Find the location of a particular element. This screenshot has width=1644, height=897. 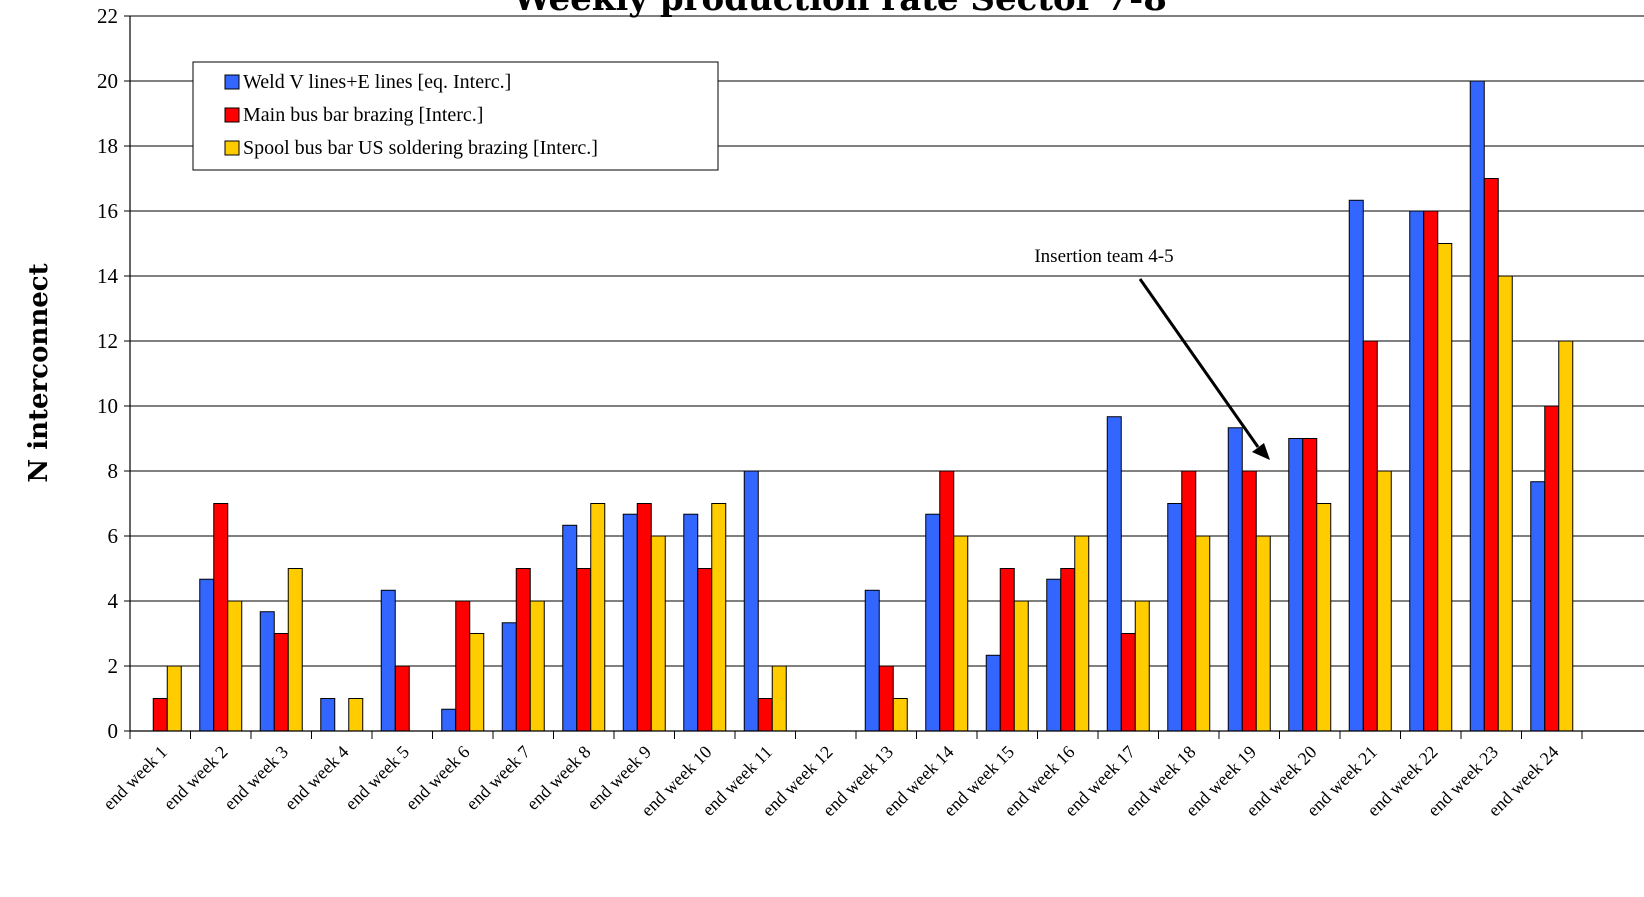

y-tick-label: 10 is located at coordinates (107, 406).